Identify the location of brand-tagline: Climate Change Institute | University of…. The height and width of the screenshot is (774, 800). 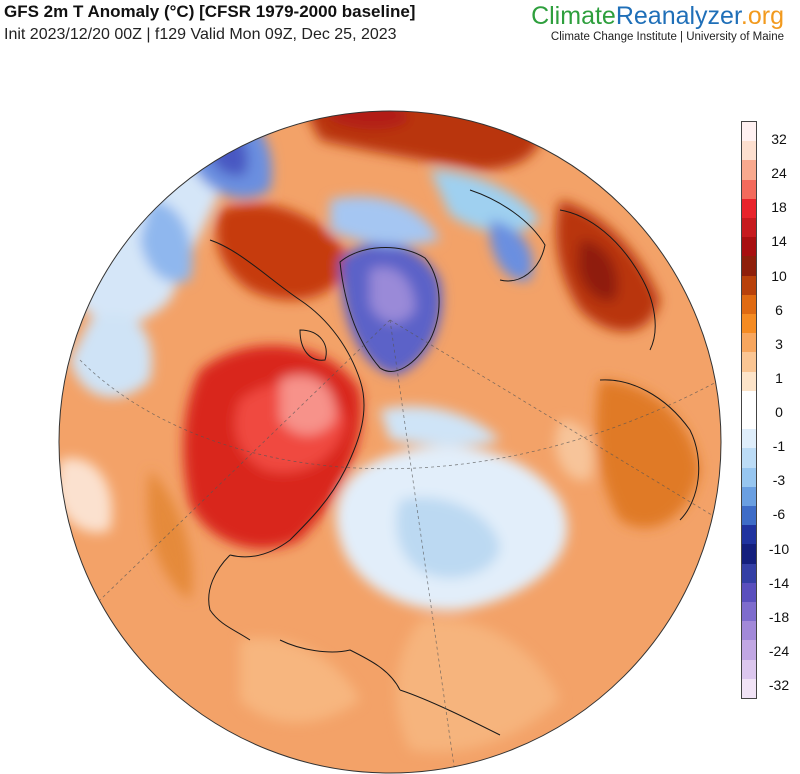
(667, 37).